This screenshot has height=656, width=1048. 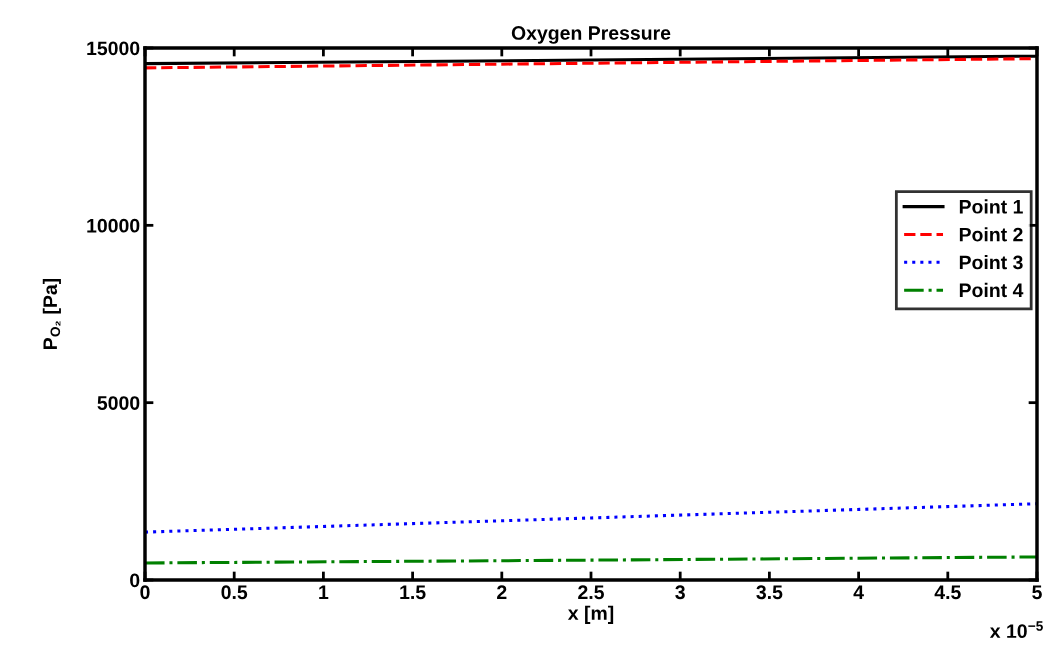 What do you see at coordinates (1037, 592) in the screenshot?
I see `x-tick-label: 5` at bounding box center [1037, 592].